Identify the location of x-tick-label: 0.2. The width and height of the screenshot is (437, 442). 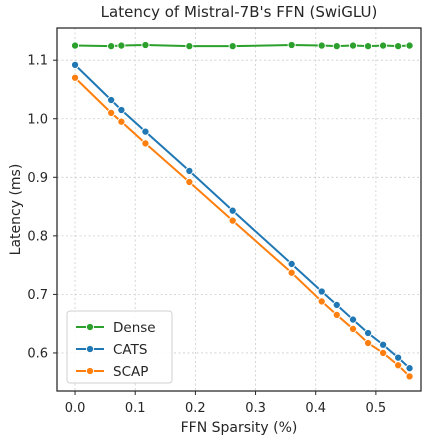
(195, 408).